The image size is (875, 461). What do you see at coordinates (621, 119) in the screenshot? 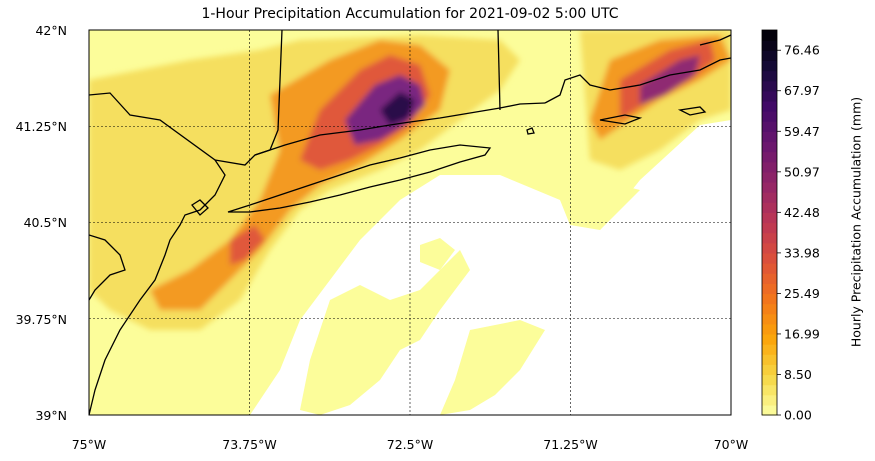
I see `martha-vineyard` at bounding box center [621, 119].